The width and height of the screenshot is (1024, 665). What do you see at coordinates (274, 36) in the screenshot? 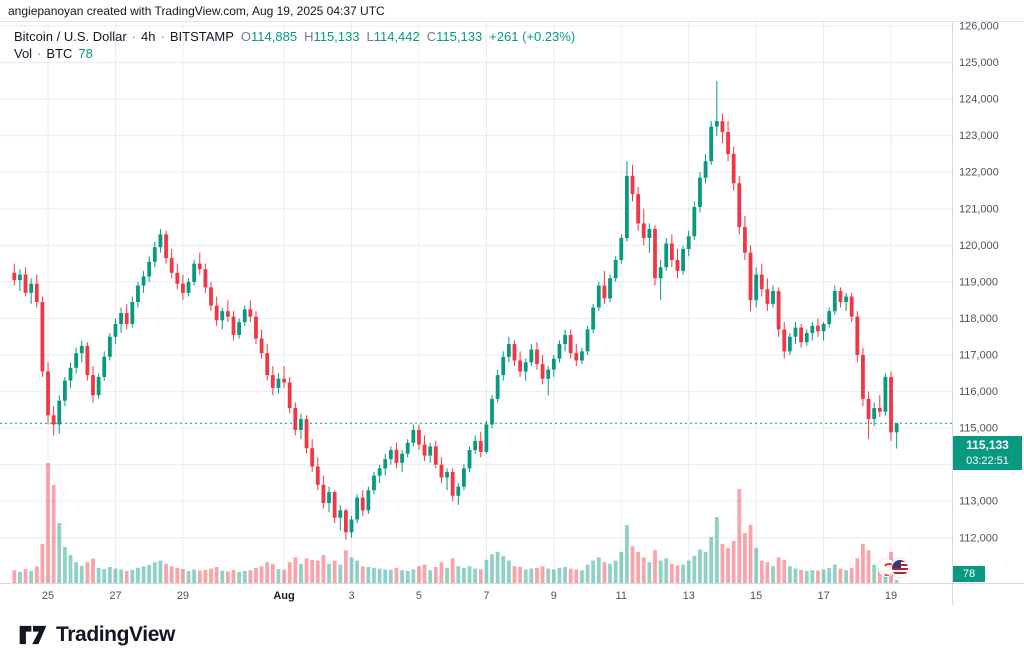
I see `open-value: 114,885` at bounding box center [274, 36].